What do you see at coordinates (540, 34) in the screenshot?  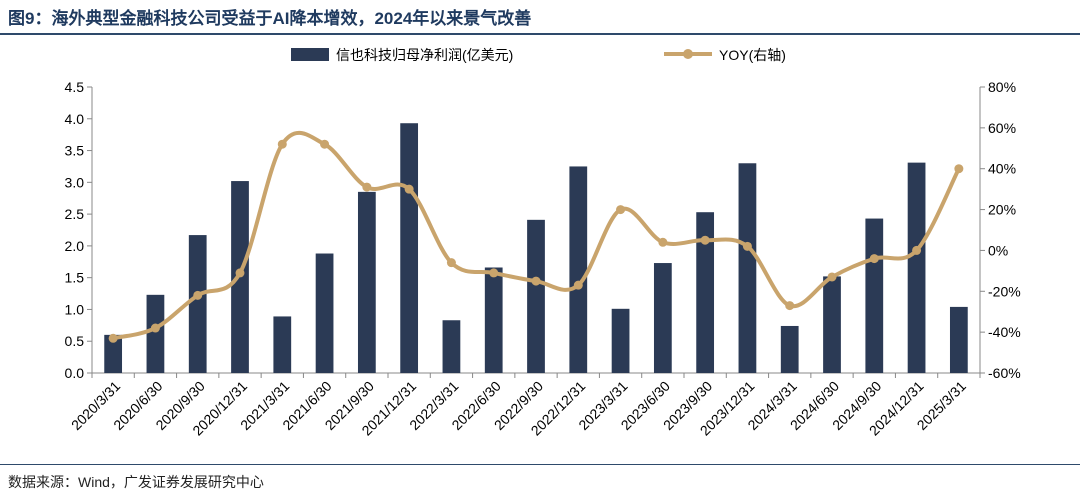 I see `title-divider` at bounding box center [540, 34].